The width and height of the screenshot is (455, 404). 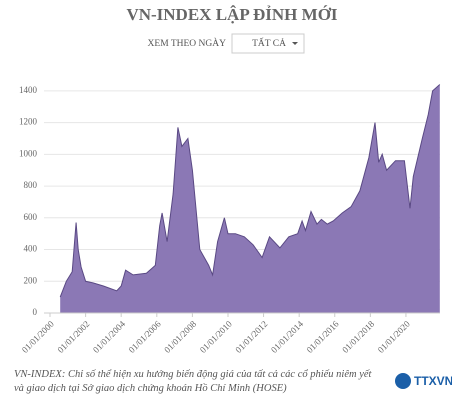 What do you see at coordinates (109, 336) in the screenshot?
I see `x-tick-label: 01/01/2004` at bounding box center [109, 336].